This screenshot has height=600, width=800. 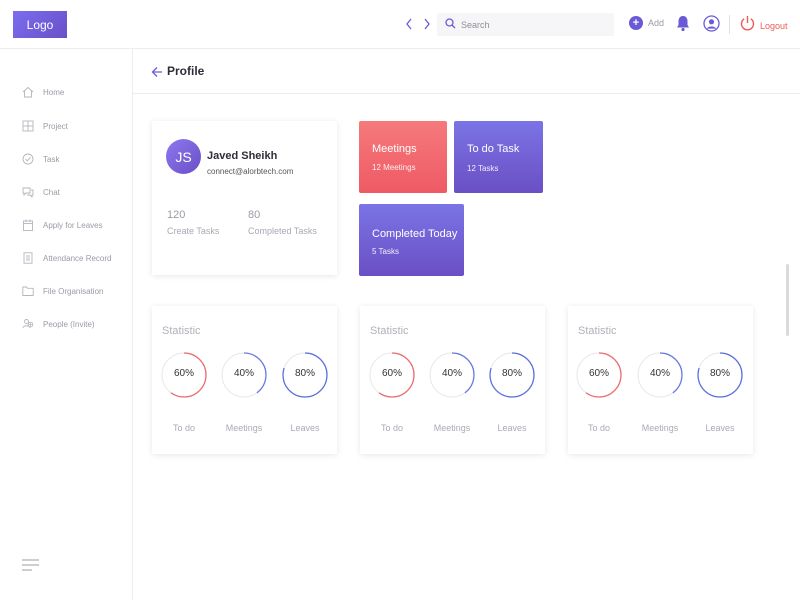 I want to click on sidebar-item-file-organisation: File Organisation, so click(x=62, y=291).